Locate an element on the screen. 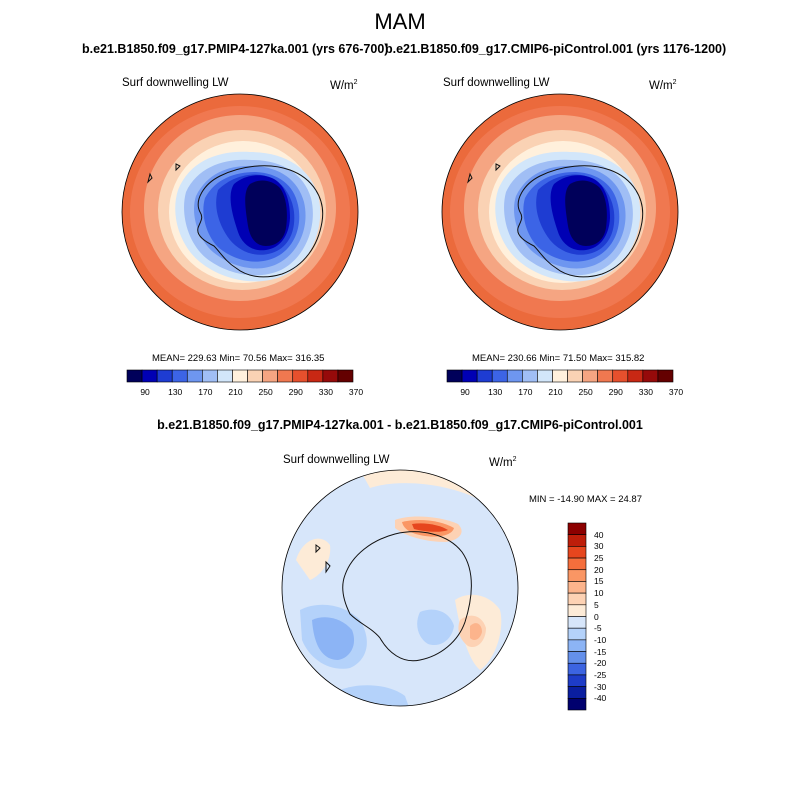 This screenshot has width=800, height=800. colorbar-tick-label: -5 is located at coordinates (598, 628).